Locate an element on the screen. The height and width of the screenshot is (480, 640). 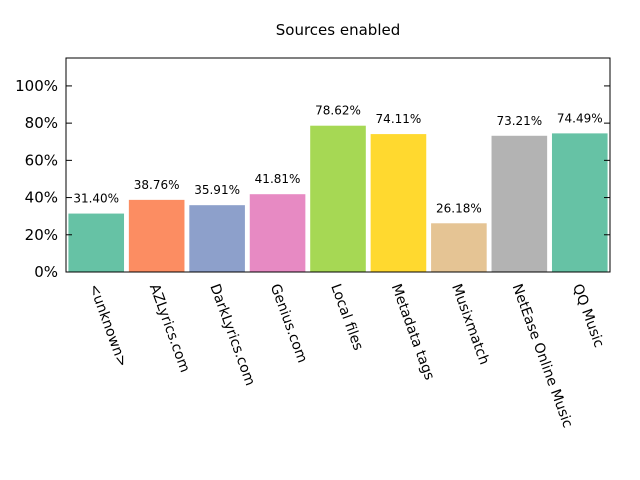
value-label-6: 26.18% is located at coordinates (459, 208).